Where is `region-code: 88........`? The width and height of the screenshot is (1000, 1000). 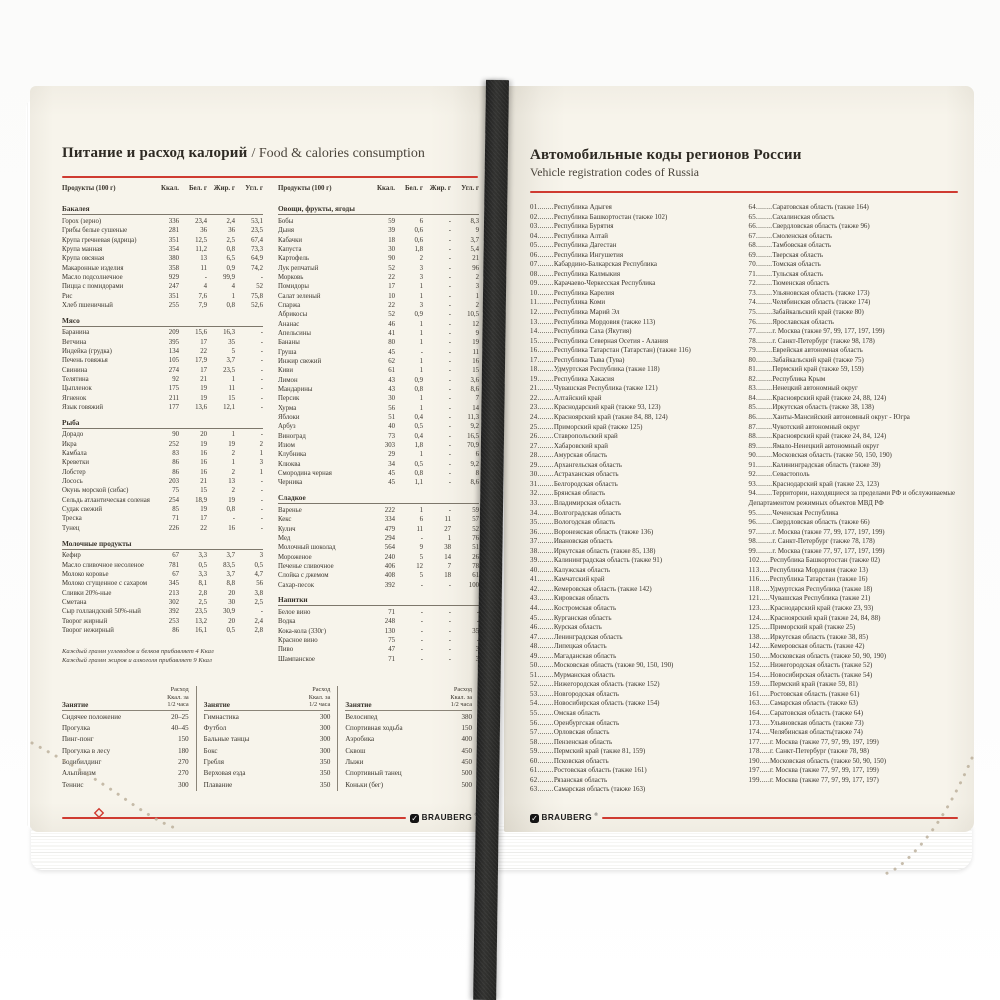 region-code: 88........ is located at coordinates (760, 436).